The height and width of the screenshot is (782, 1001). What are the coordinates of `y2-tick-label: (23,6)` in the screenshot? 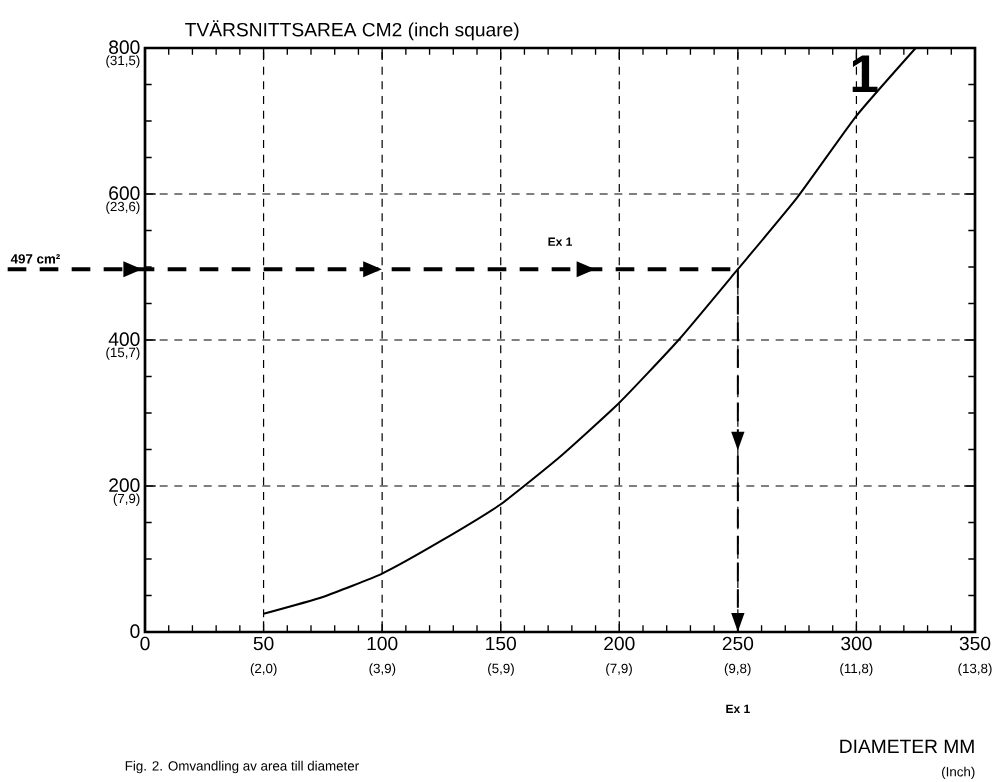 It's located at (123, 207).